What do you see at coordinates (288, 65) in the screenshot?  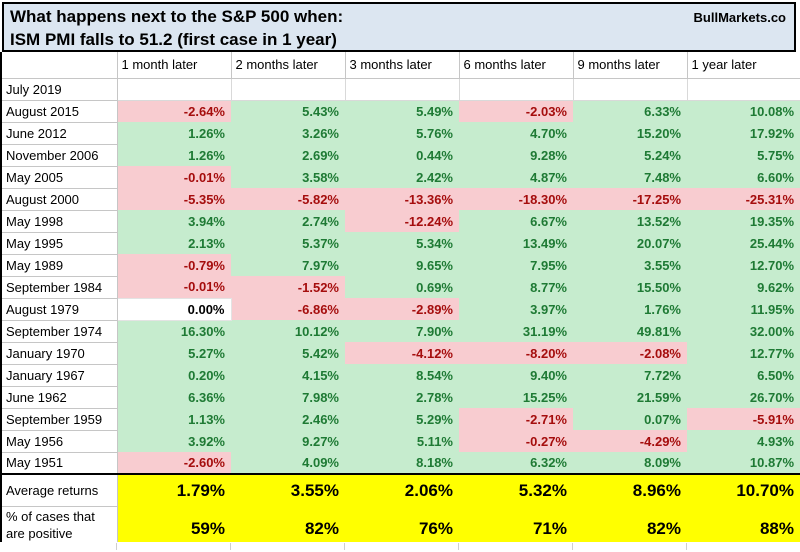 I see `column-header: 2 months later` at bounding box center [288, 65].